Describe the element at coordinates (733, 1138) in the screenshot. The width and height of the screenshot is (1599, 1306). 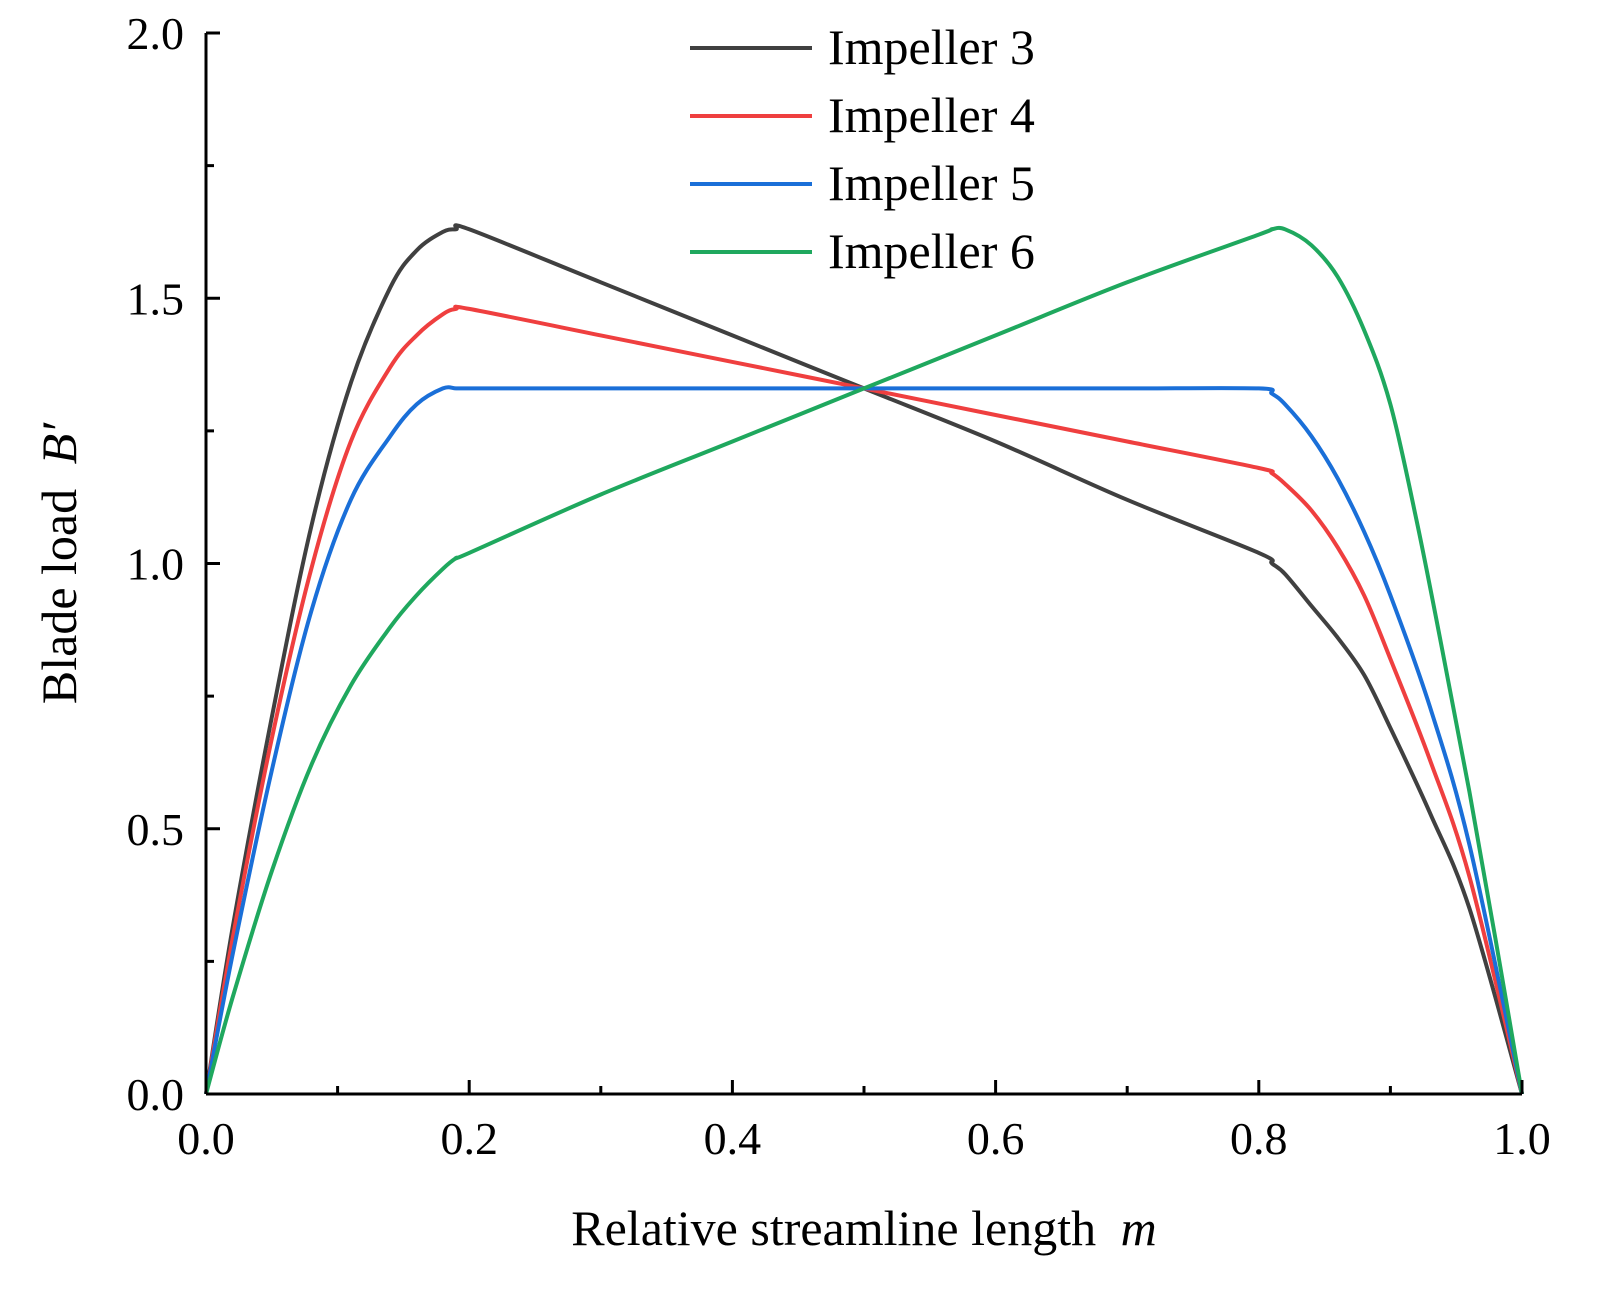
I see `x-tick-label: 0.4` at that location.